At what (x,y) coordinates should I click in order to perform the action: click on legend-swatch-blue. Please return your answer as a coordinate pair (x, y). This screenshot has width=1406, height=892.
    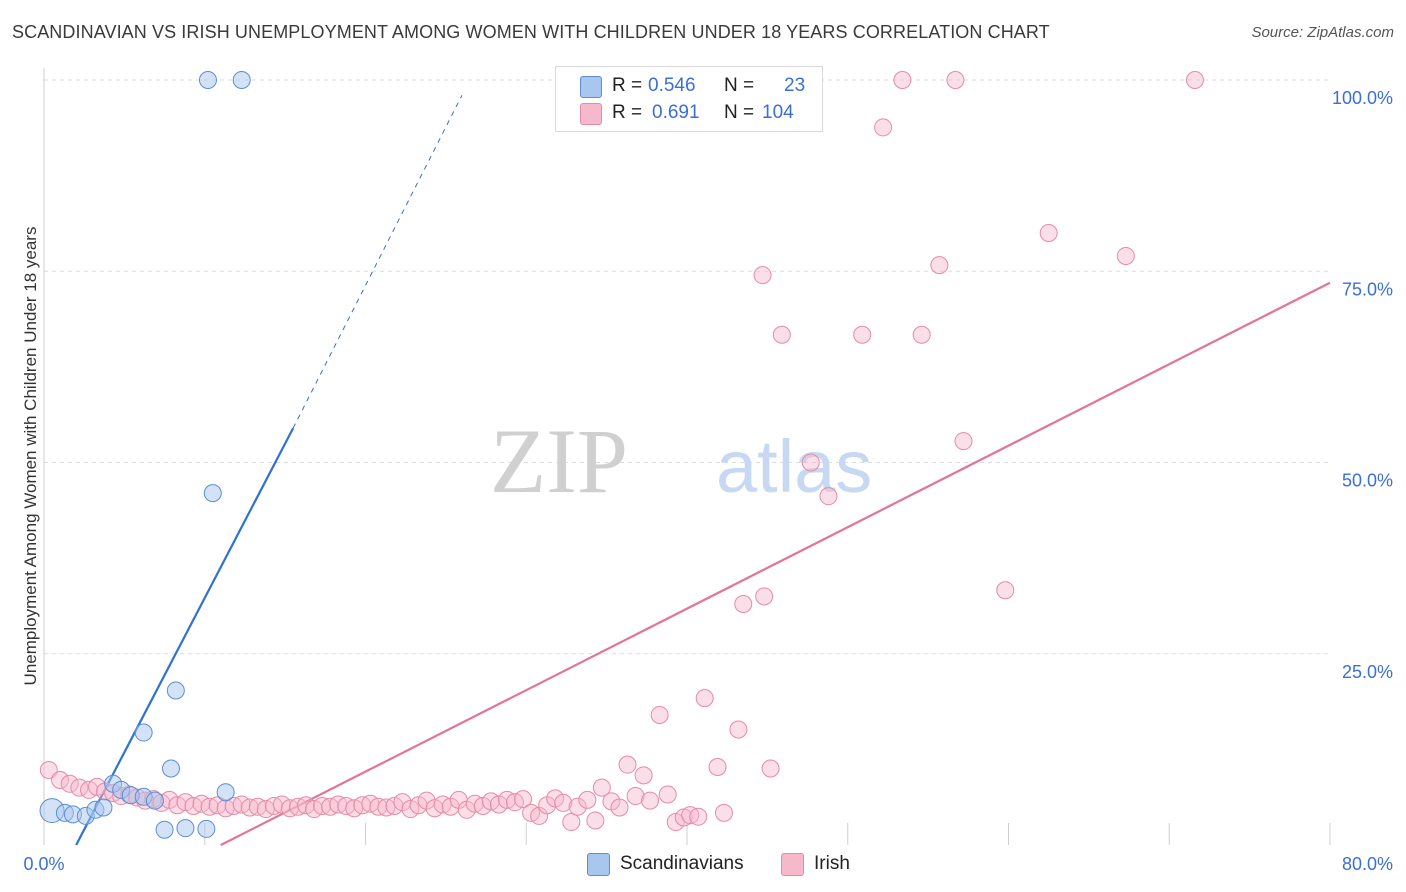
    Looking at the image, I should click on (591, 87).